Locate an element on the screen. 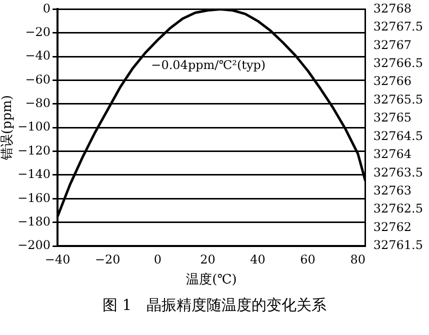 The width and height of the screenshot is (429, 335). y2-tick-label: 32766 is located at coordinates (392, 81).